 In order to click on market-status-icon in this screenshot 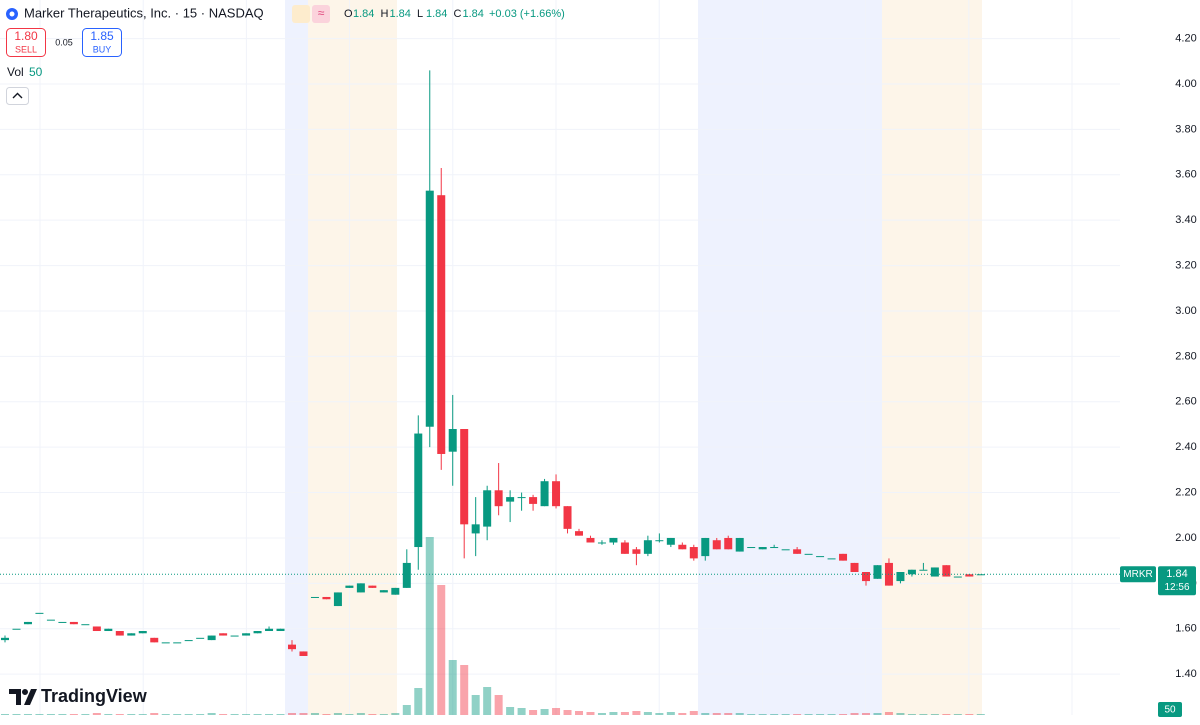, I will do `click(301, 14)`.